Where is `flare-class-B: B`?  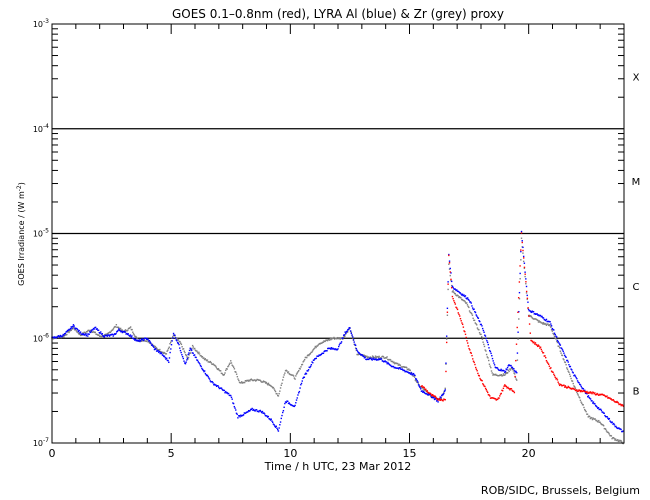
flare-class-B: B is located at coordinates (636, 392).